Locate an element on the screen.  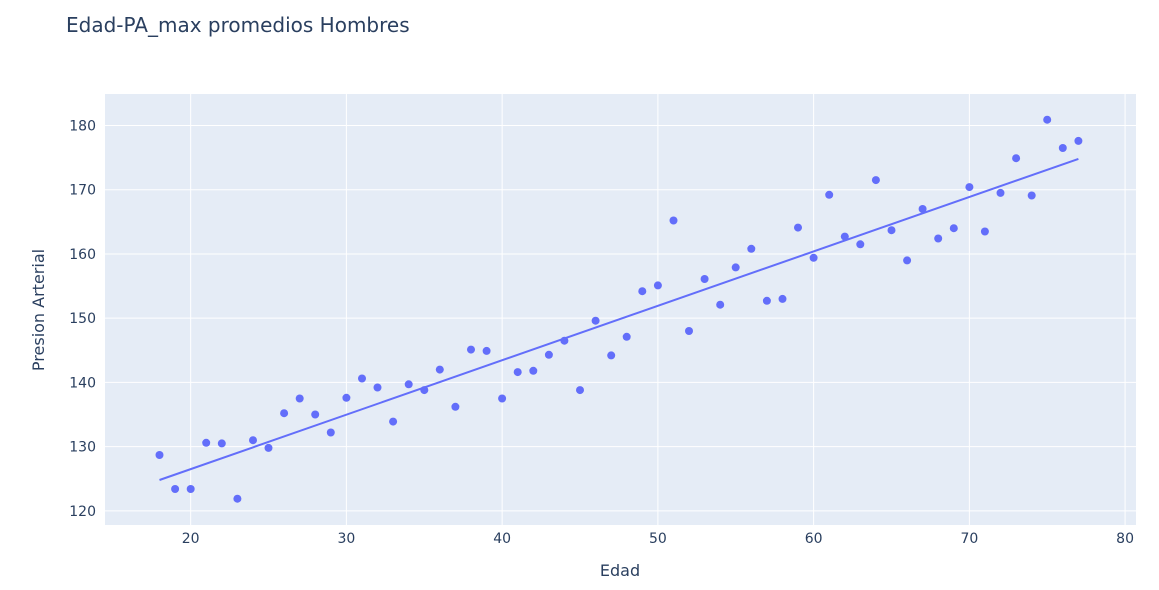
y-tick-label: 150 is located at coordinates (82, 319).